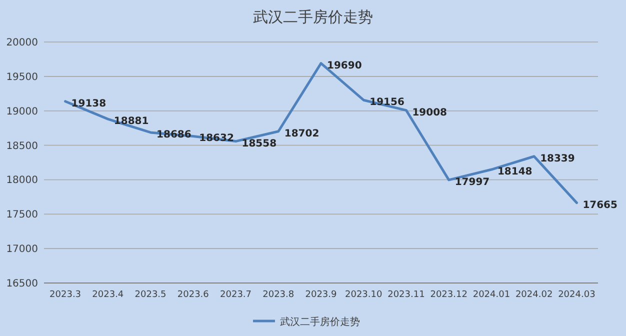 The image size is (626, 336). What do you see at coordinates (472, 182) in the screenshot?
I see `data-label: 17997` at bounding box center [472, 182].